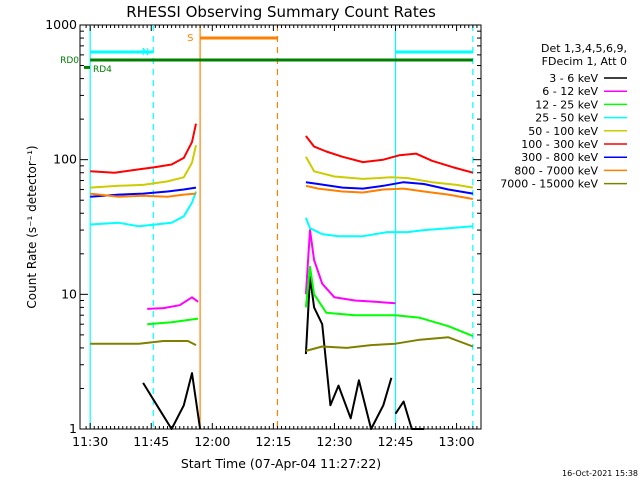 The width and height of the screenshot is (640, 480). I want to click on legend-label-2: 12 - 25 keV, so click(566, 104).